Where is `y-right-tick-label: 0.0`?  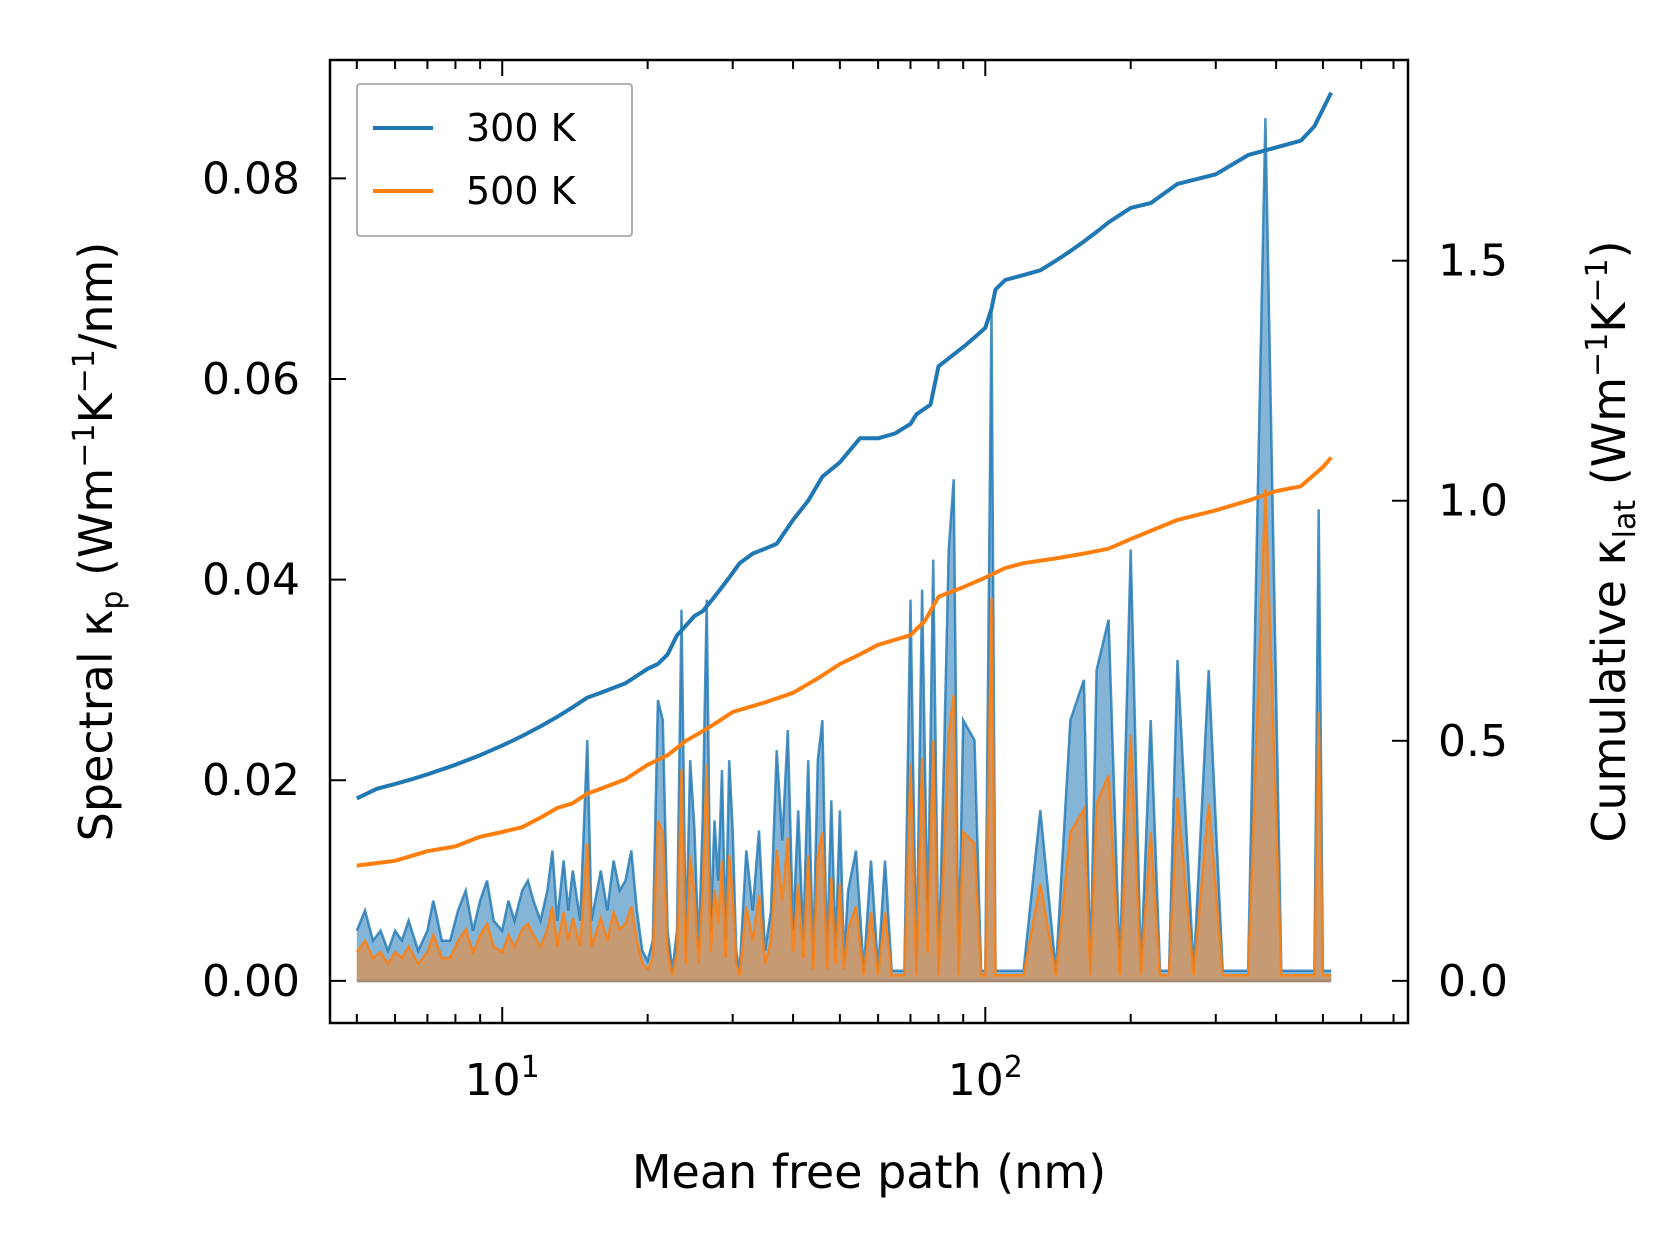
y-right-tick-label: 0.0 is located at coordinates (1473, 981).